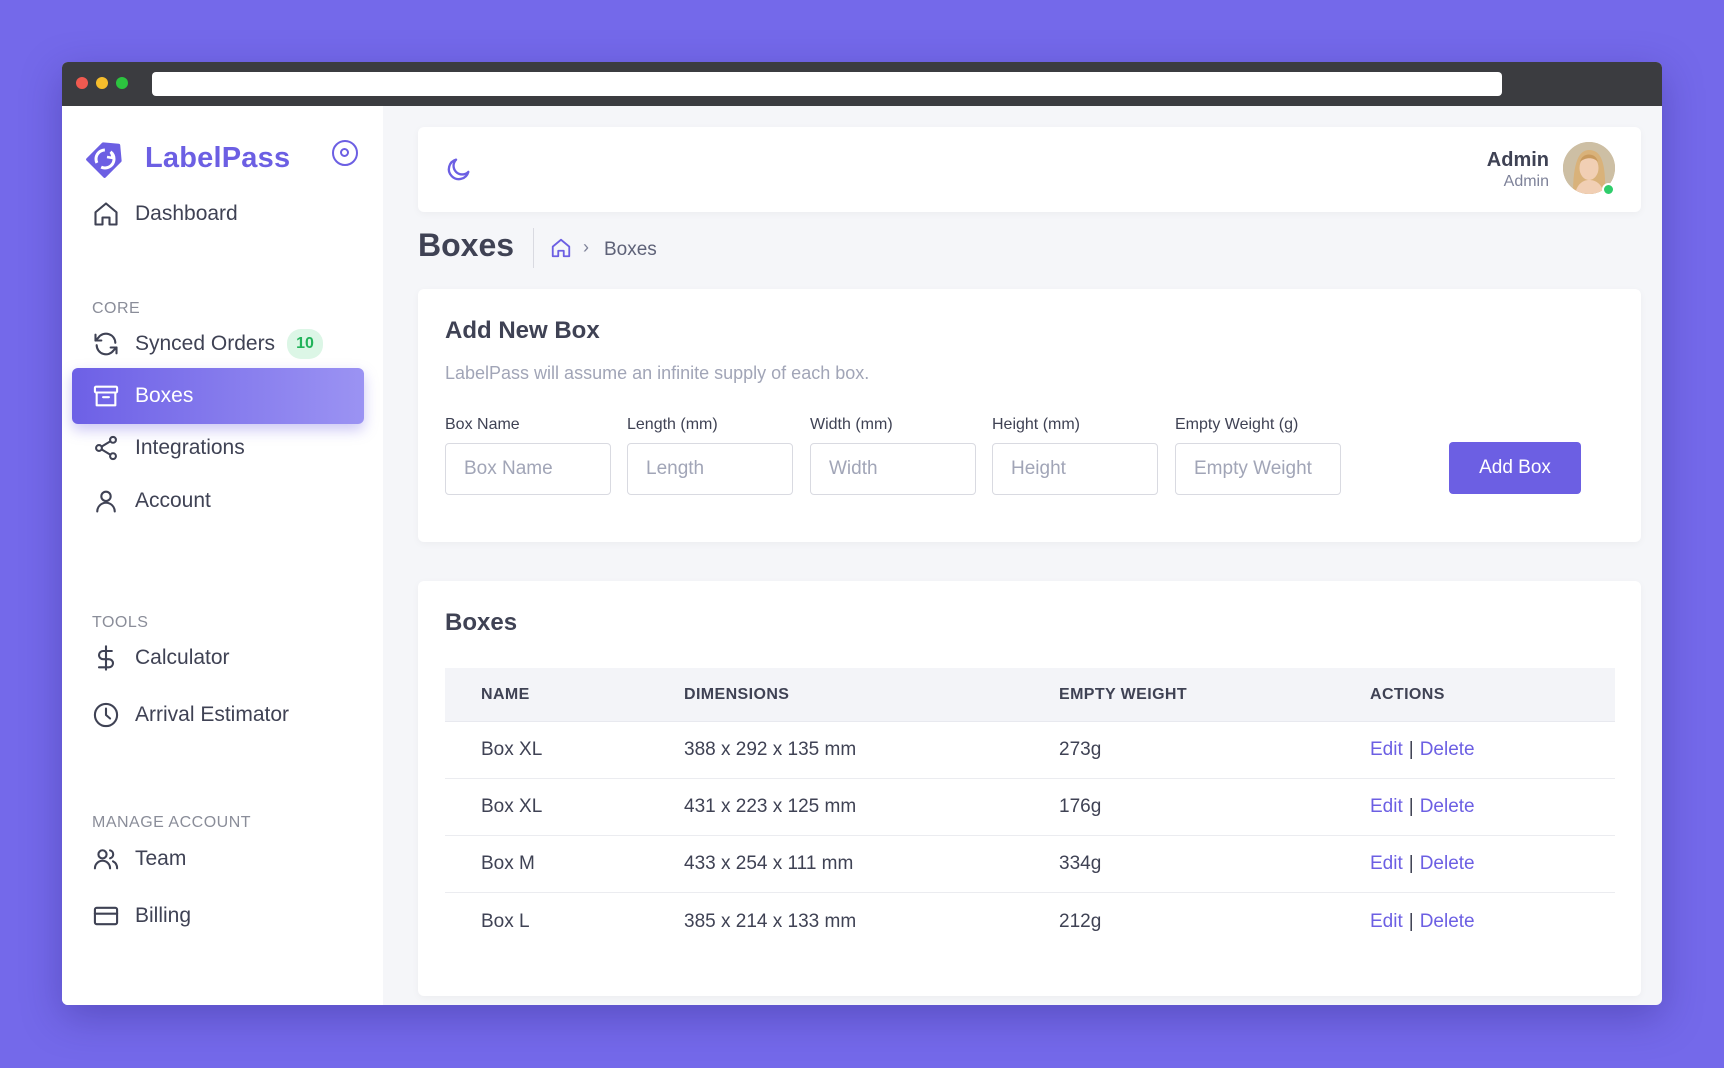 This screenshot has height=1068, width=1724. Describe the element at coordinates (1123, 694) in the screenshot. I see `column-header-empty-weight: EMPTY WEIGHT` at that location.